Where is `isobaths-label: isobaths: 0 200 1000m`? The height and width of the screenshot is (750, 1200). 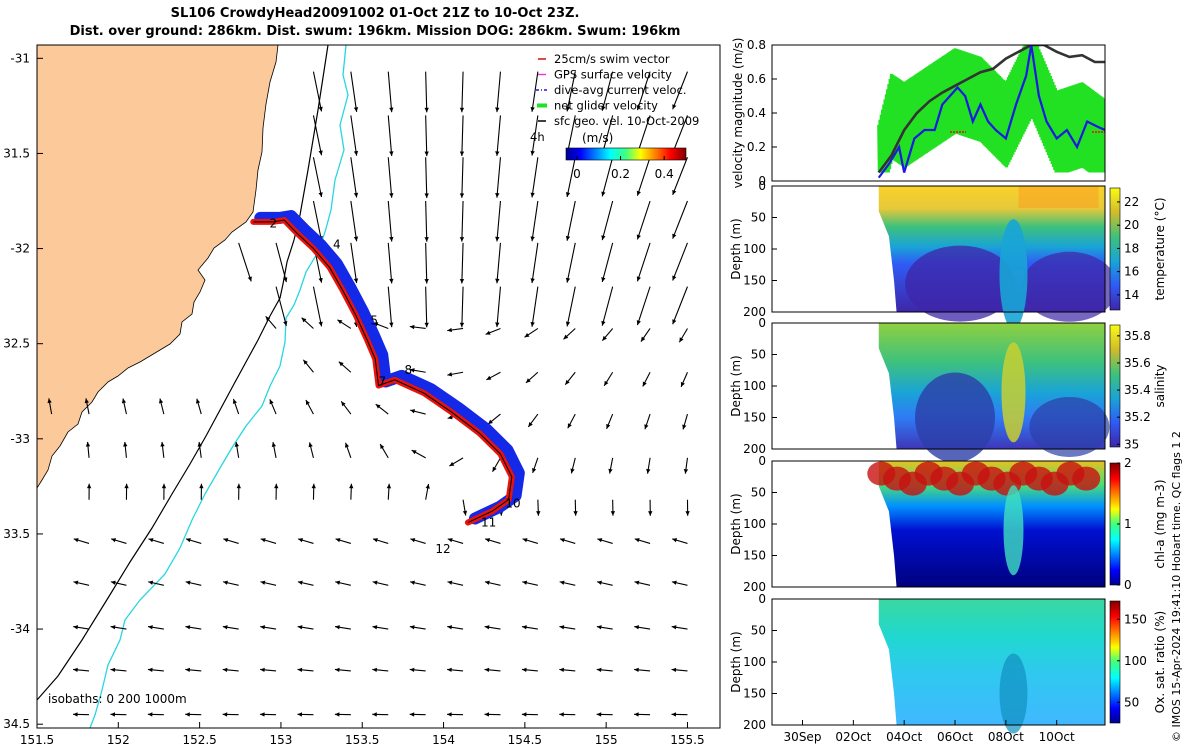 isobaths-label: isobaths: 0 200 1000m is located at coordinates (117, 699).